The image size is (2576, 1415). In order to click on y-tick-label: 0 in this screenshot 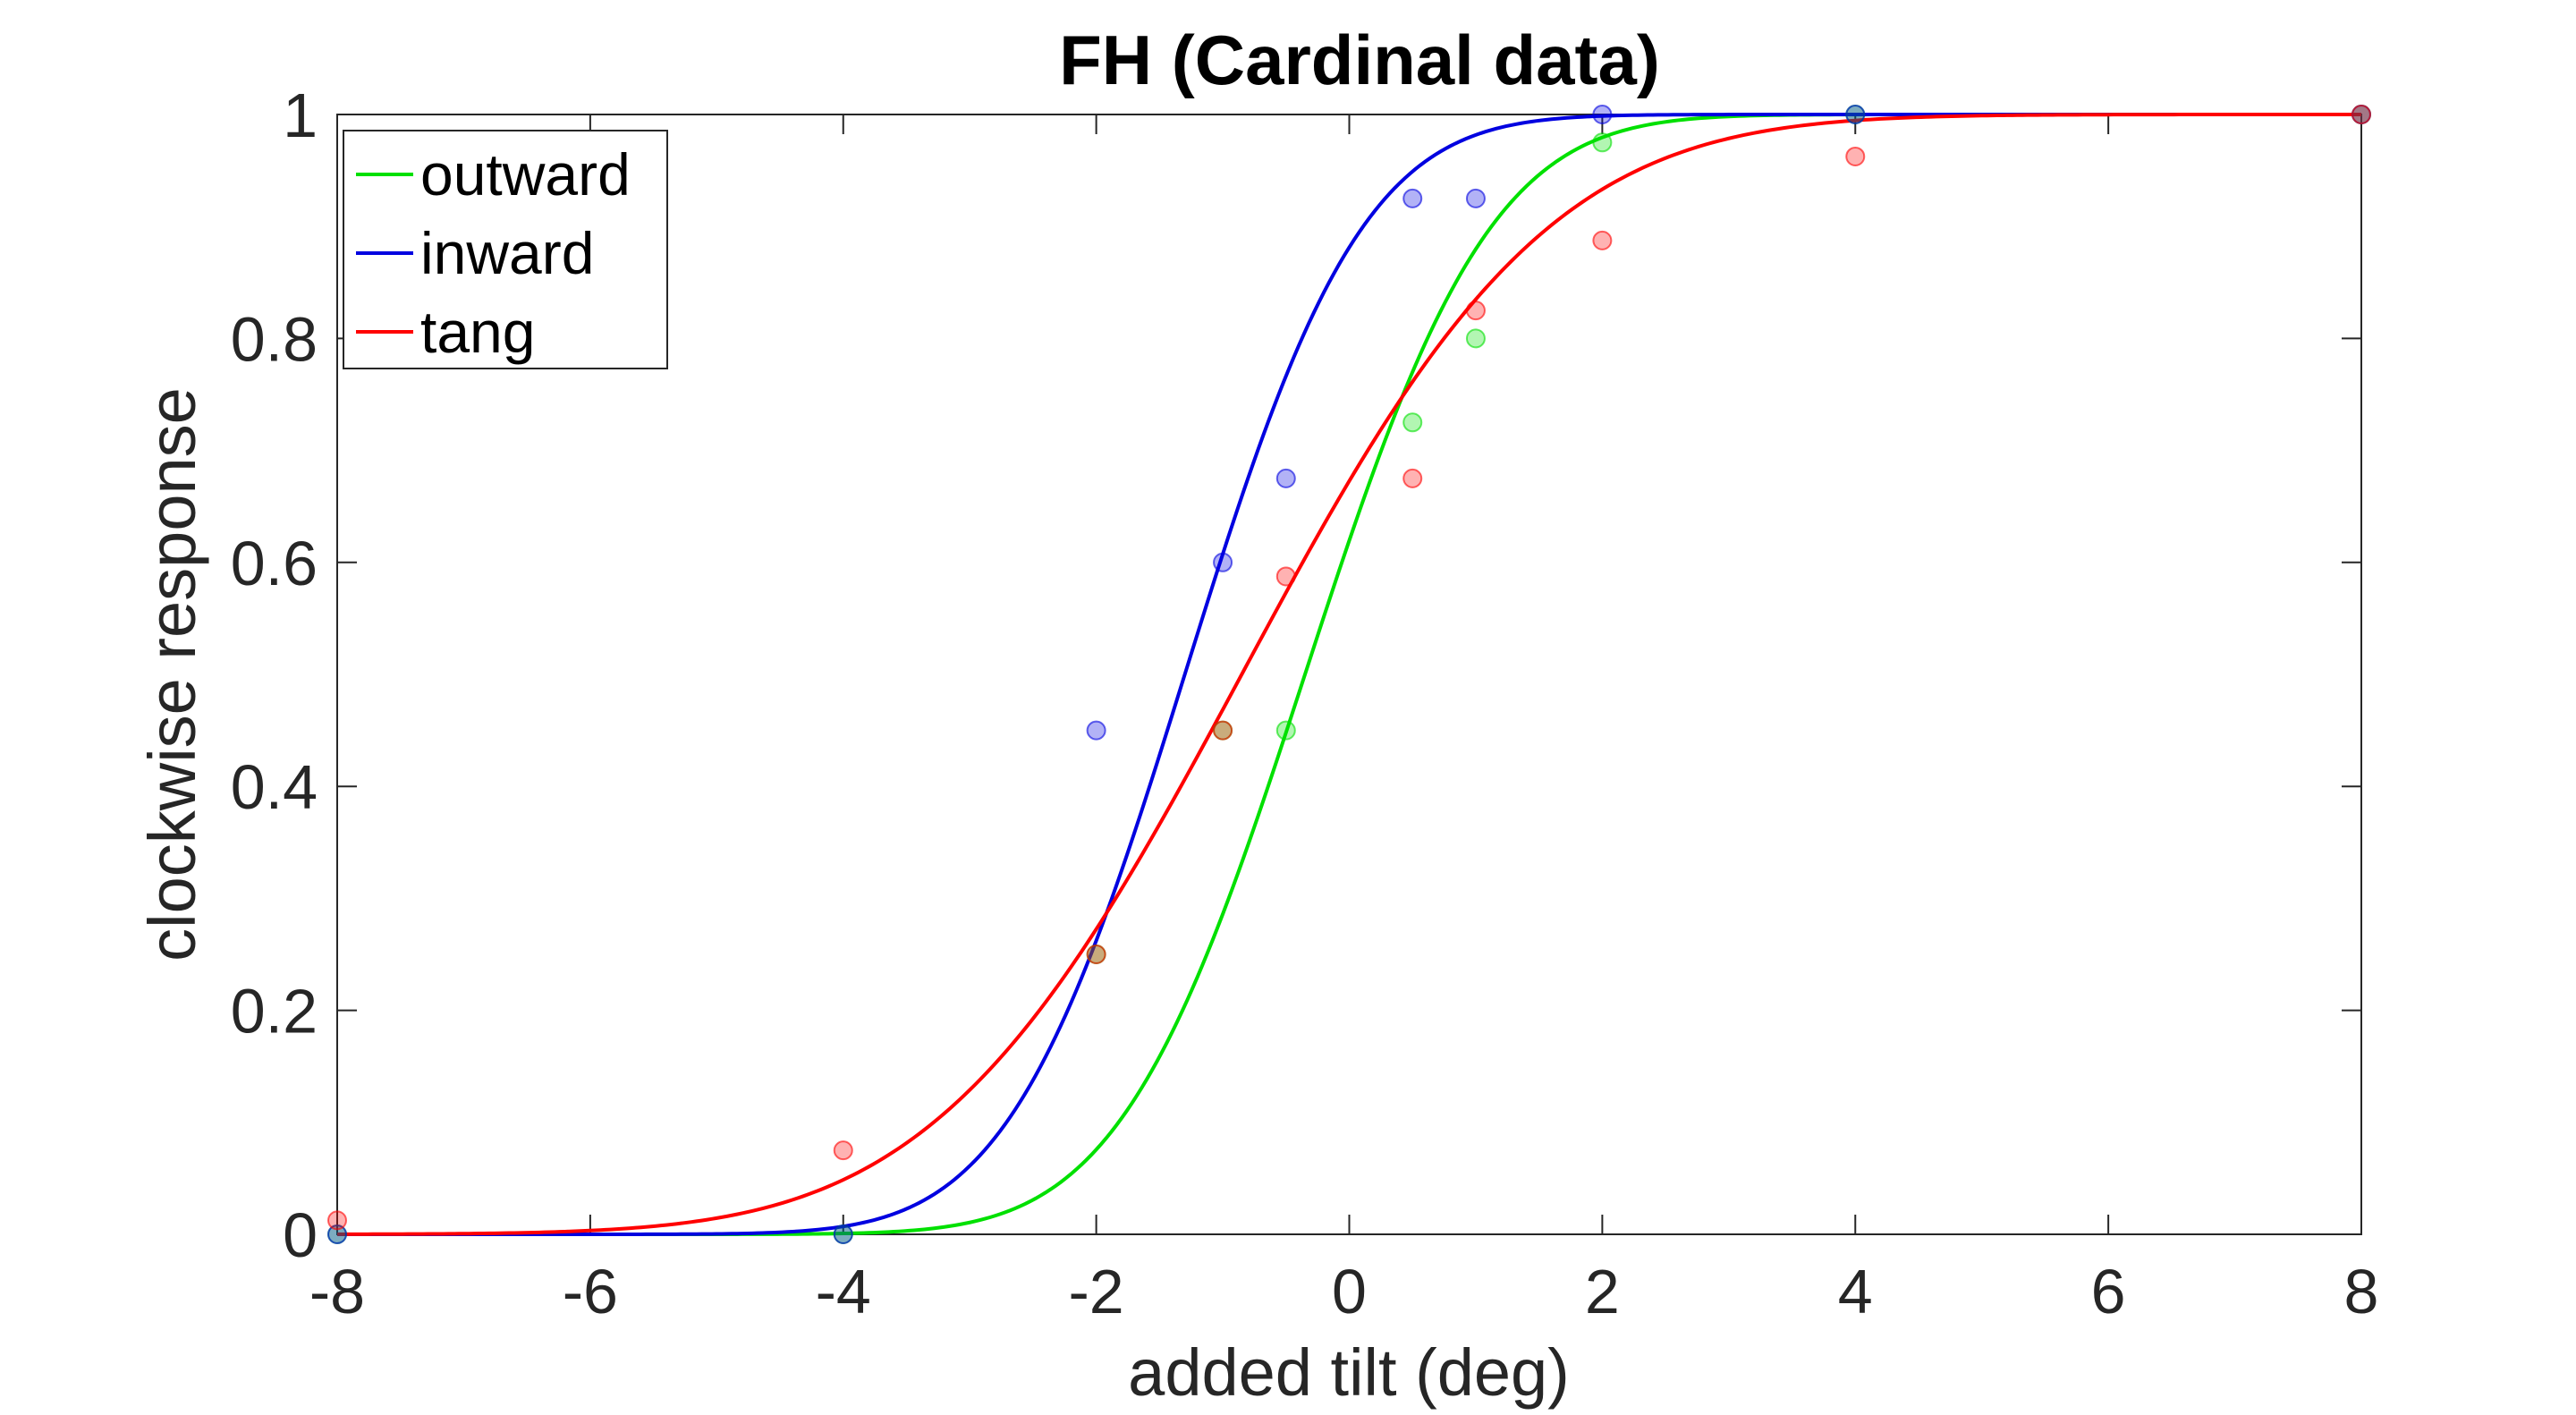, I will do `click(300, 1235)`.